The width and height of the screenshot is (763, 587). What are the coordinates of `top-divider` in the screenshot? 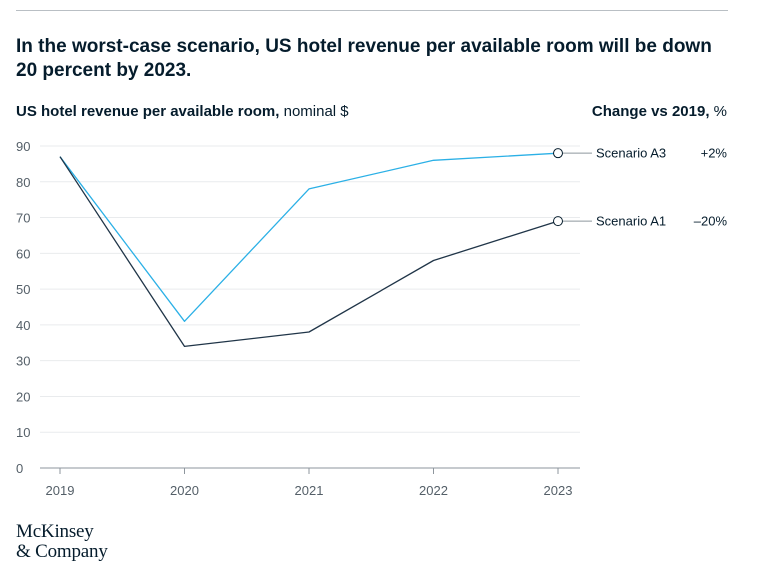 It's located at (372, 10).